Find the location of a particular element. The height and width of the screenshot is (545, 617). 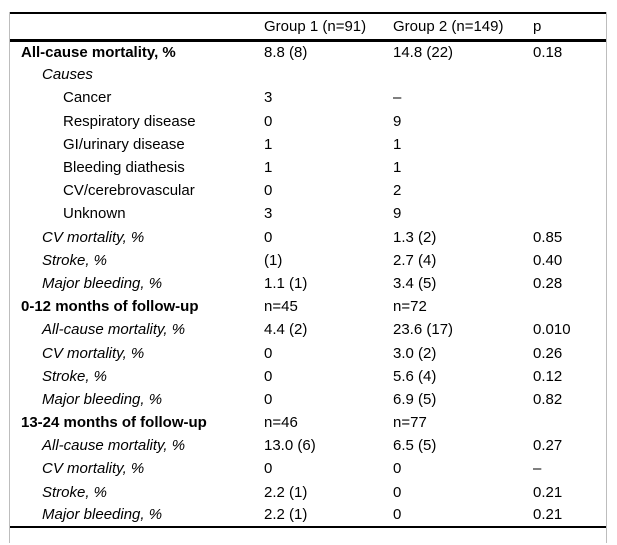

table-row: Major bleeding, % 2.2 (1) 0 0.21 is located at coordinates (308, 515).